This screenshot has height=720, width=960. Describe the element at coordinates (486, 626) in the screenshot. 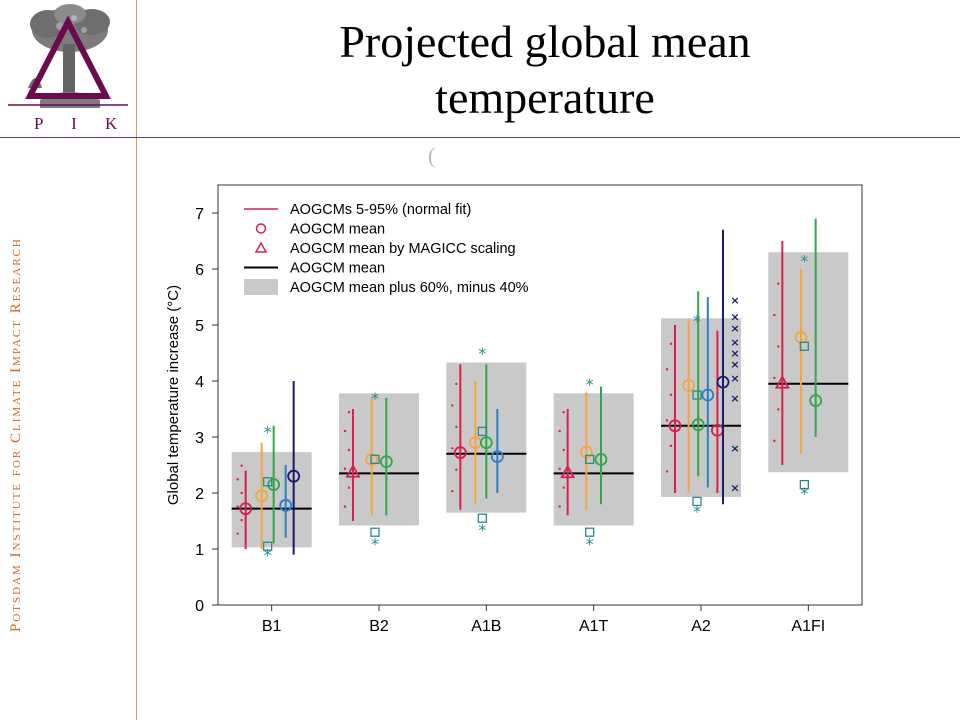

I see `x-tick-label: A1B` at that location.